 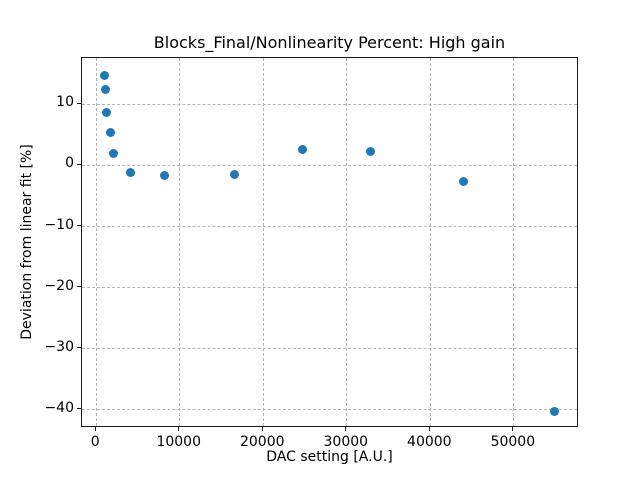 What do you see at coordinates (513, 442) in the screenshot?
I see `x-tick-label: 50000` at bounding box center [513, 442].